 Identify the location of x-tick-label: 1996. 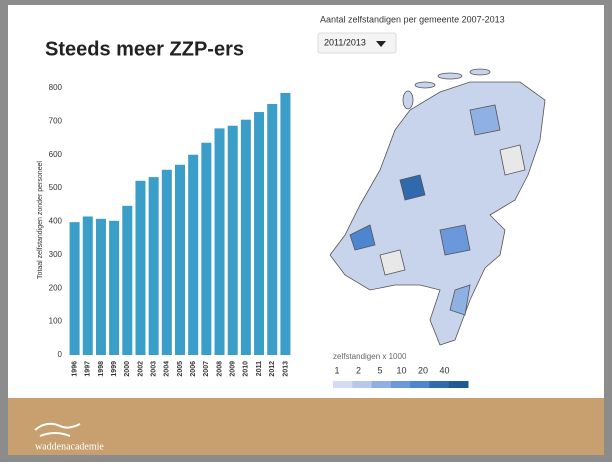
(74, 369).